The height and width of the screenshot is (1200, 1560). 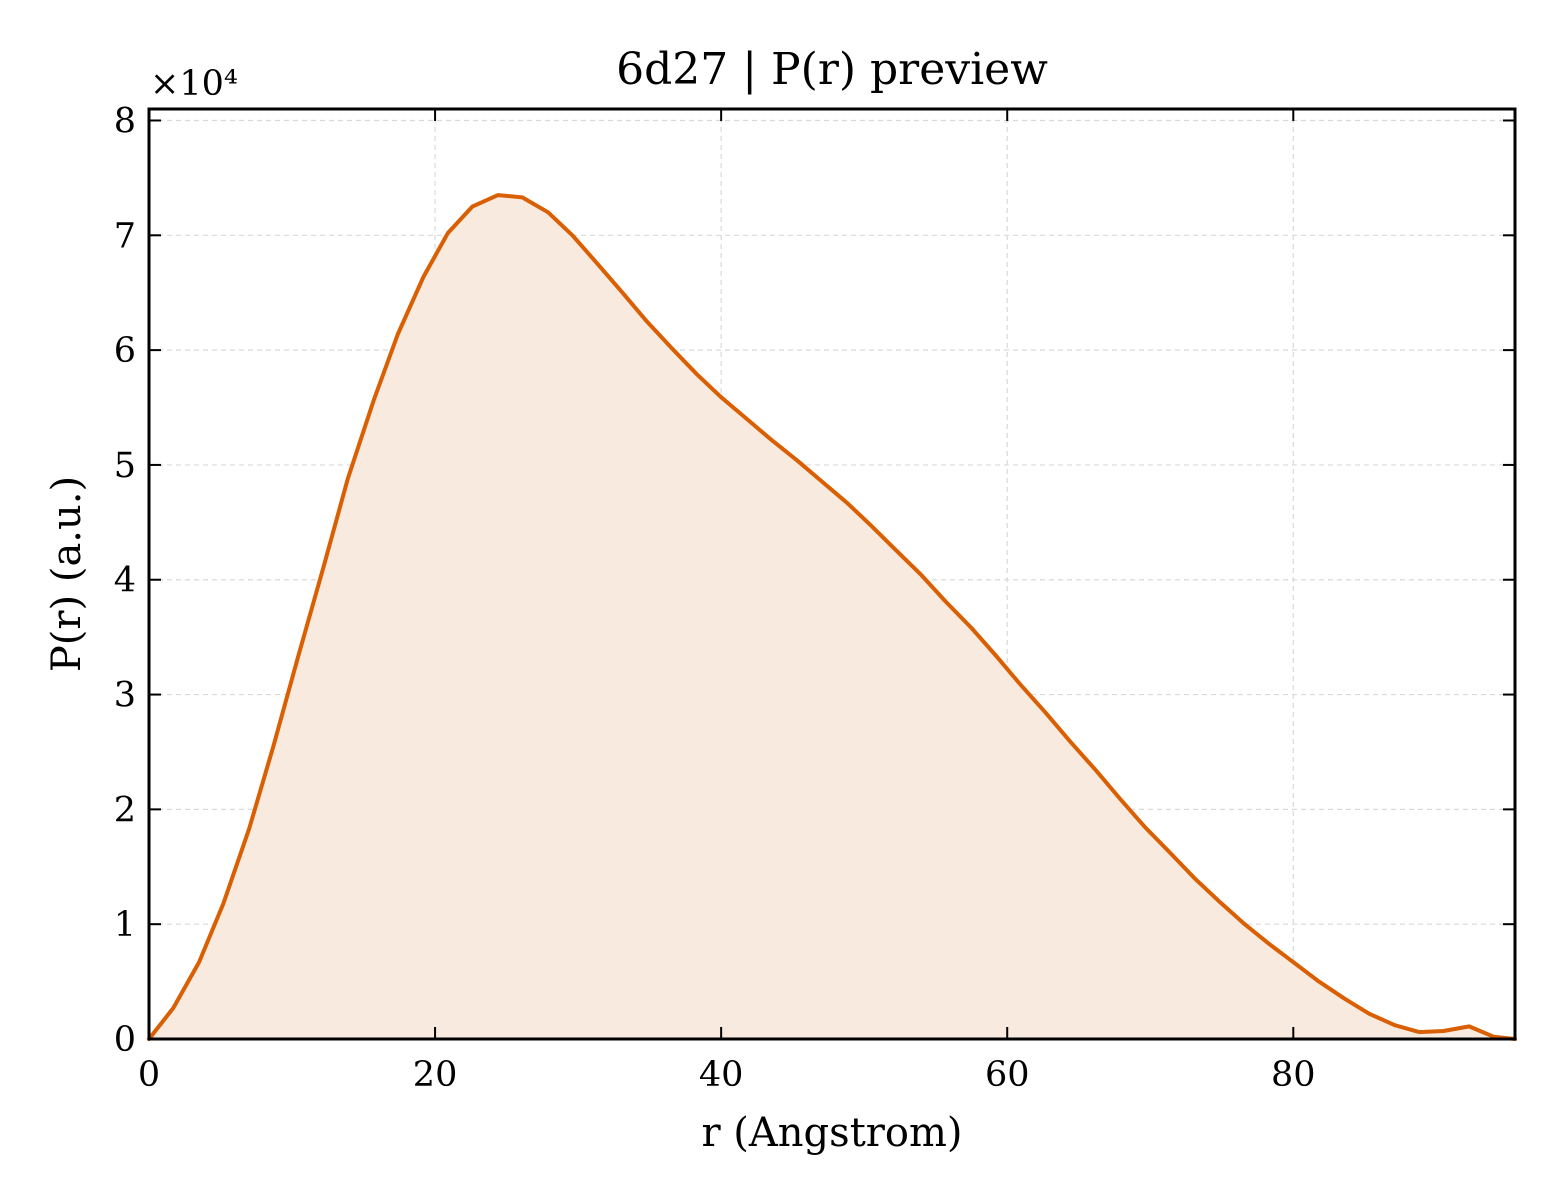 What do you see at coordinates (125, 696) in the screenshot?
I see `y-tick-label: 3` at bounding box center [125, 696].